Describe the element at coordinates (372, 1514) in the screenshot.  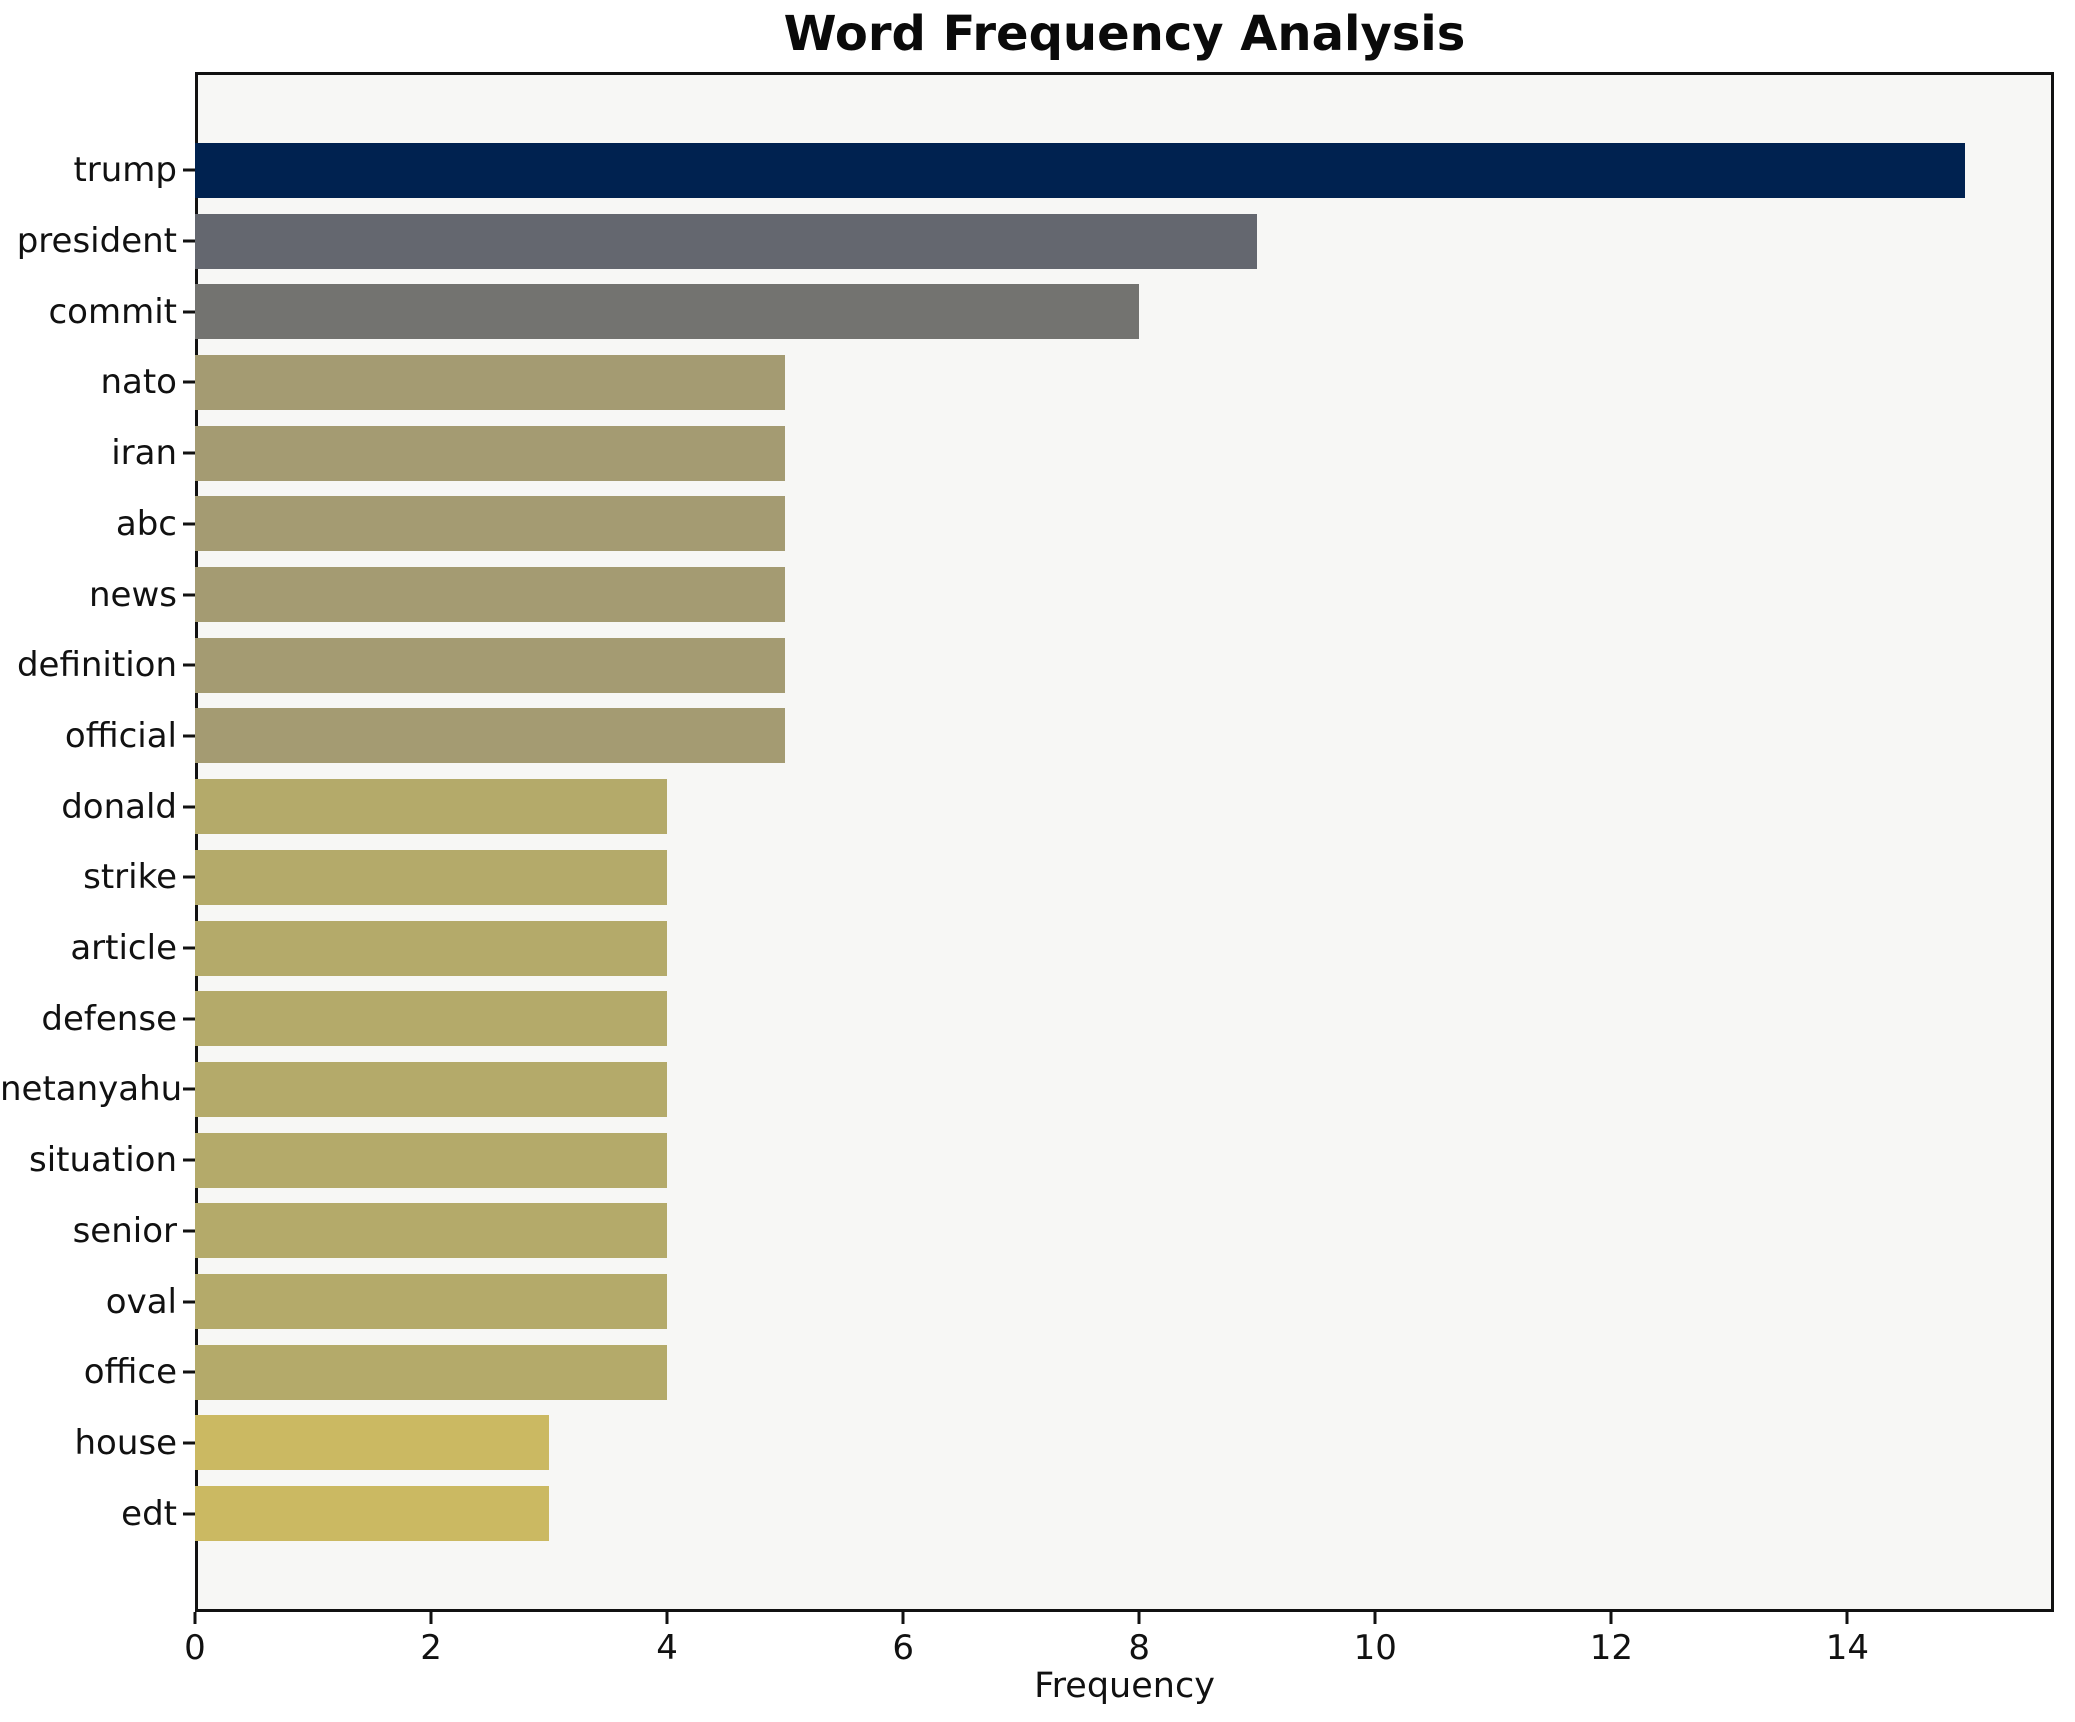
I see `bar-edt` at that location.